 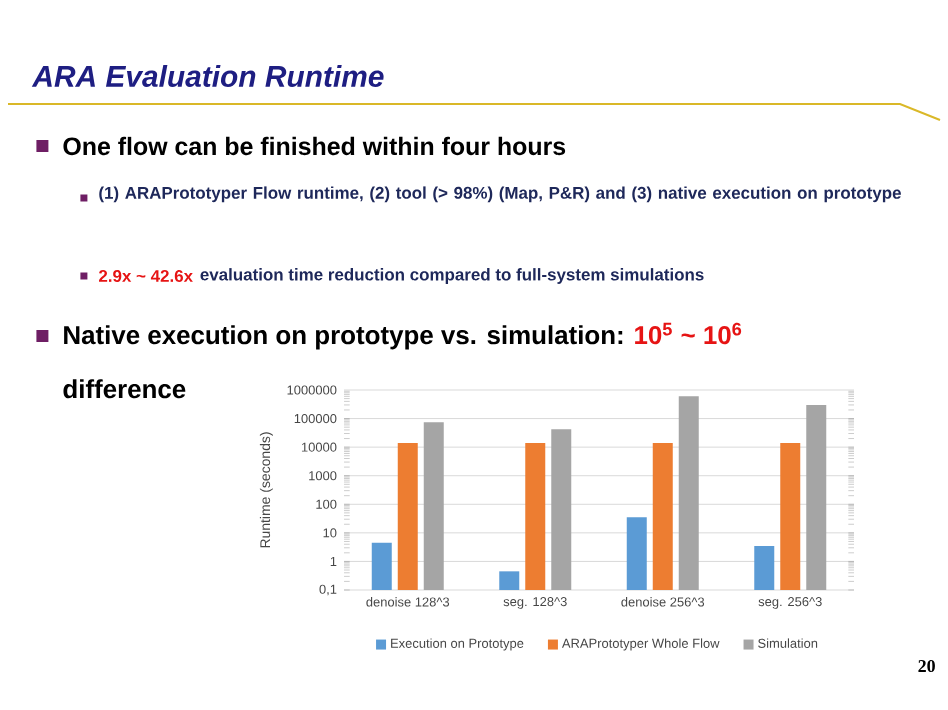 I want to click on text: 10$^{5}$ ~ 10$^{6}$, so click(x=688, y=333).